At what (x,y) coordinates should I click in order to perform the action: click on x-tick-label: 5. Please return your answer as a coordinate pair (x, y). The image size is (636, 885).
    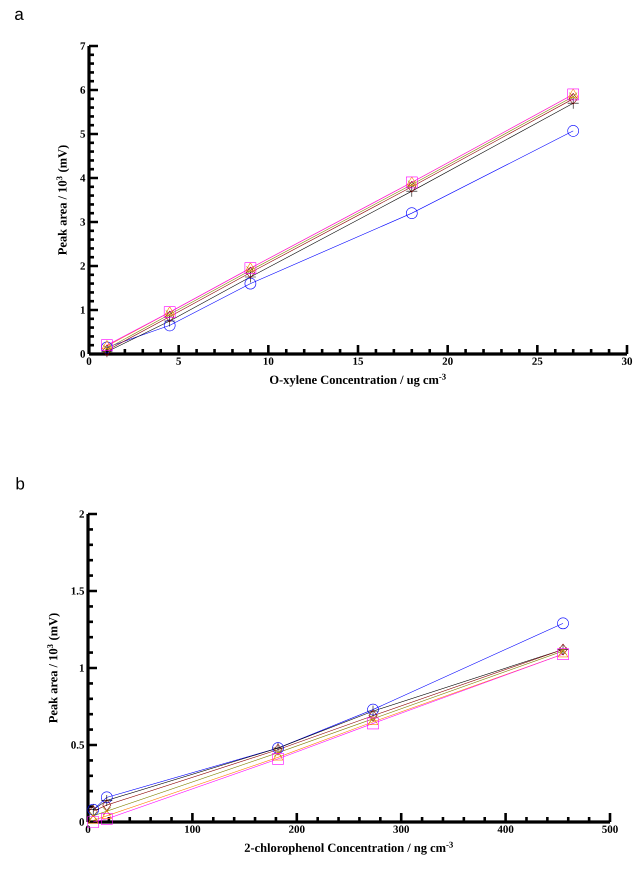
    Looking at the image, I should click on (179, 361).